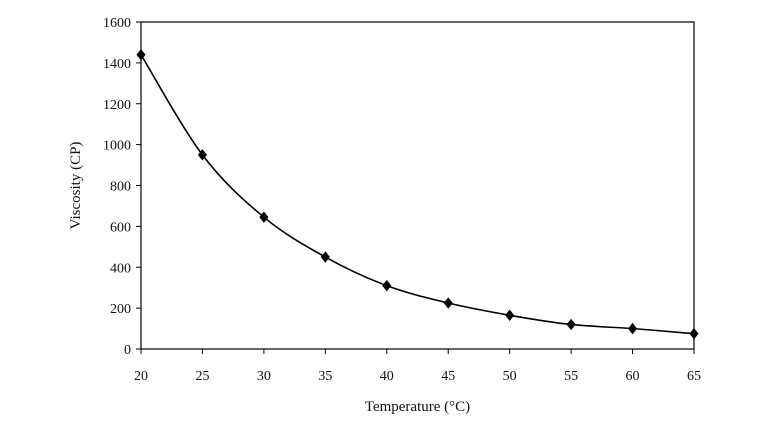 This screenshot has height=432, width=768. What do you see at coordinates (141, 376) in the screenshot?
I see `x-tick-label: 20` at bounding box center [141, 376].